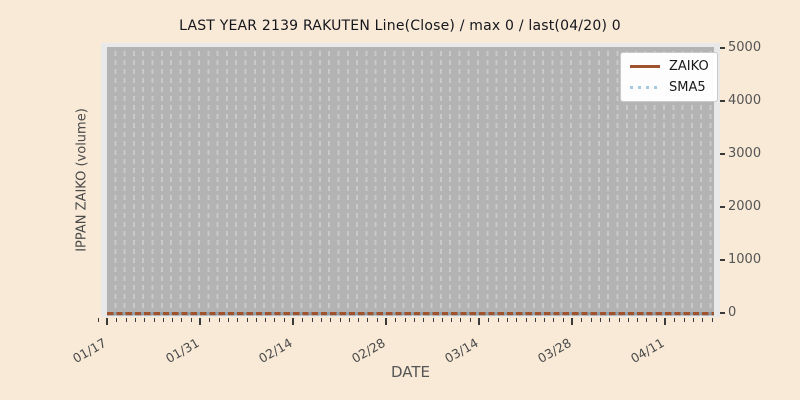 This screenshot has height=400, width=800. Describe the element at coordinates (89, 351) in the screenshot. I see `x-tick-label: 01/17` at that location.